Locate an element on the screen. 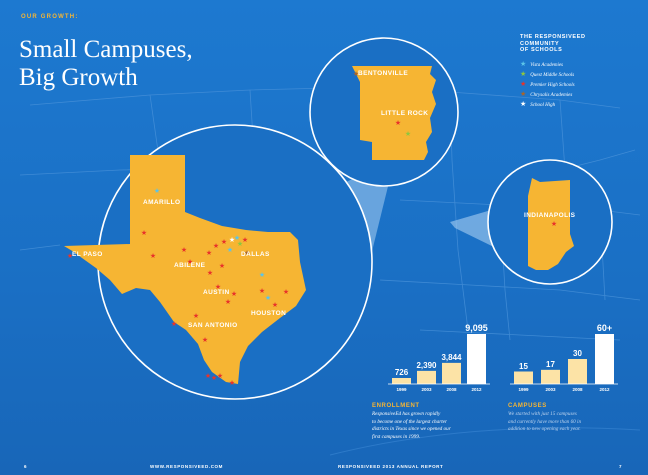 Image resolution: width=648 pixels, height=475 pixels. enrollment-text-line: to become one of the largest charter is located at coordinates (410, 421).